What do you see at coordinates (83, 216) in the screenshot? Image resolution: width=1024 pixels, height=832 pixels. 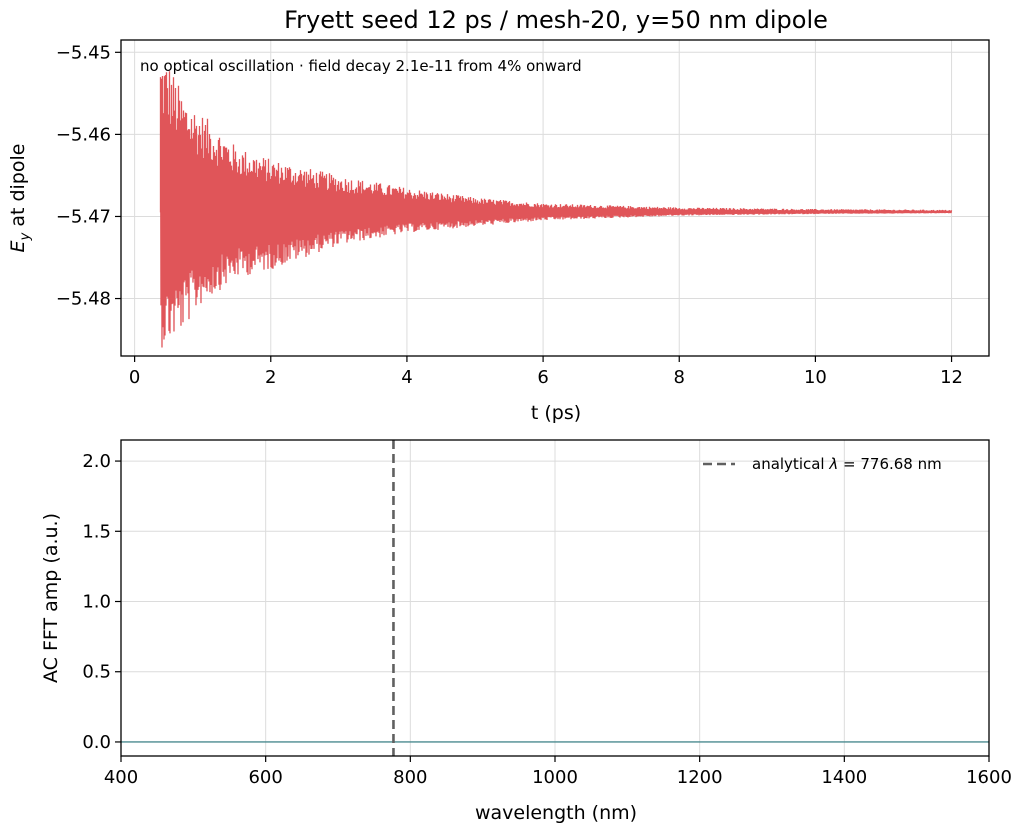 I see `top-y-tick-label: −5.47` at bounding box center [83, 216].